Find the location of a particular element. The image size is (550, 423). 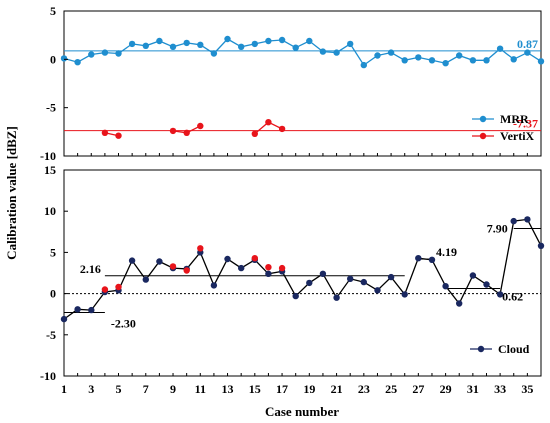

x-tick-label-1: 3 is located at coordinates (91, 389).